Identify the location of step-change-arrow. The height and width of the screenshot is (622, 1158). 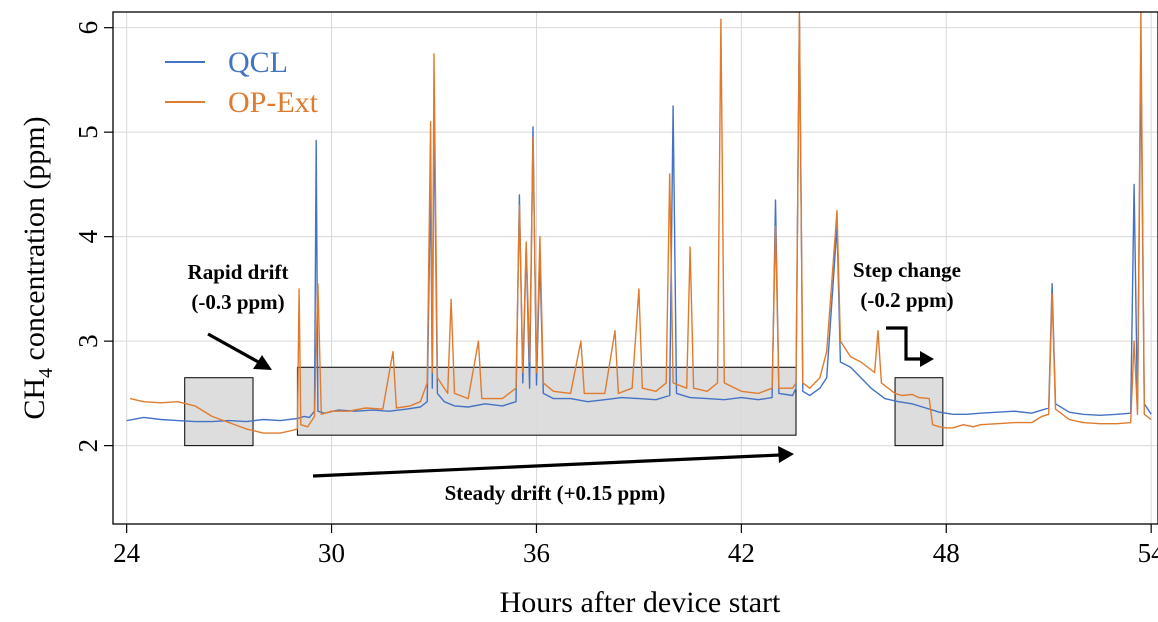
(910, 346).